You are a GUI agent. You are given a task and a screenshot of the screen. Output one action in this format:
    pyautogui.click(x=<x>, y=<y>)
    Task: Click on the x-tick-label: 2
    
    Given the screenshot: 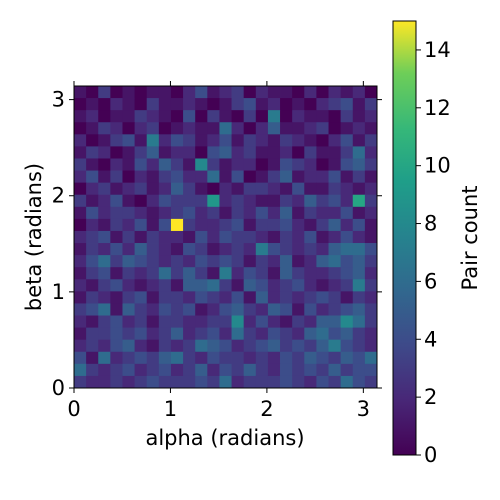 What is the action you would take?
    pyautogui.click(x=266, y=409)
    